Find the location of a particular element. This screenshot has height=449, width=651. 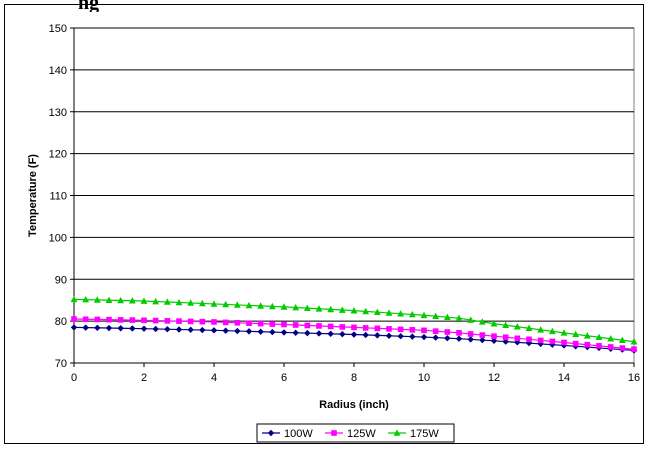

x-tick-label: 14 is located at coordinates (564, 378).